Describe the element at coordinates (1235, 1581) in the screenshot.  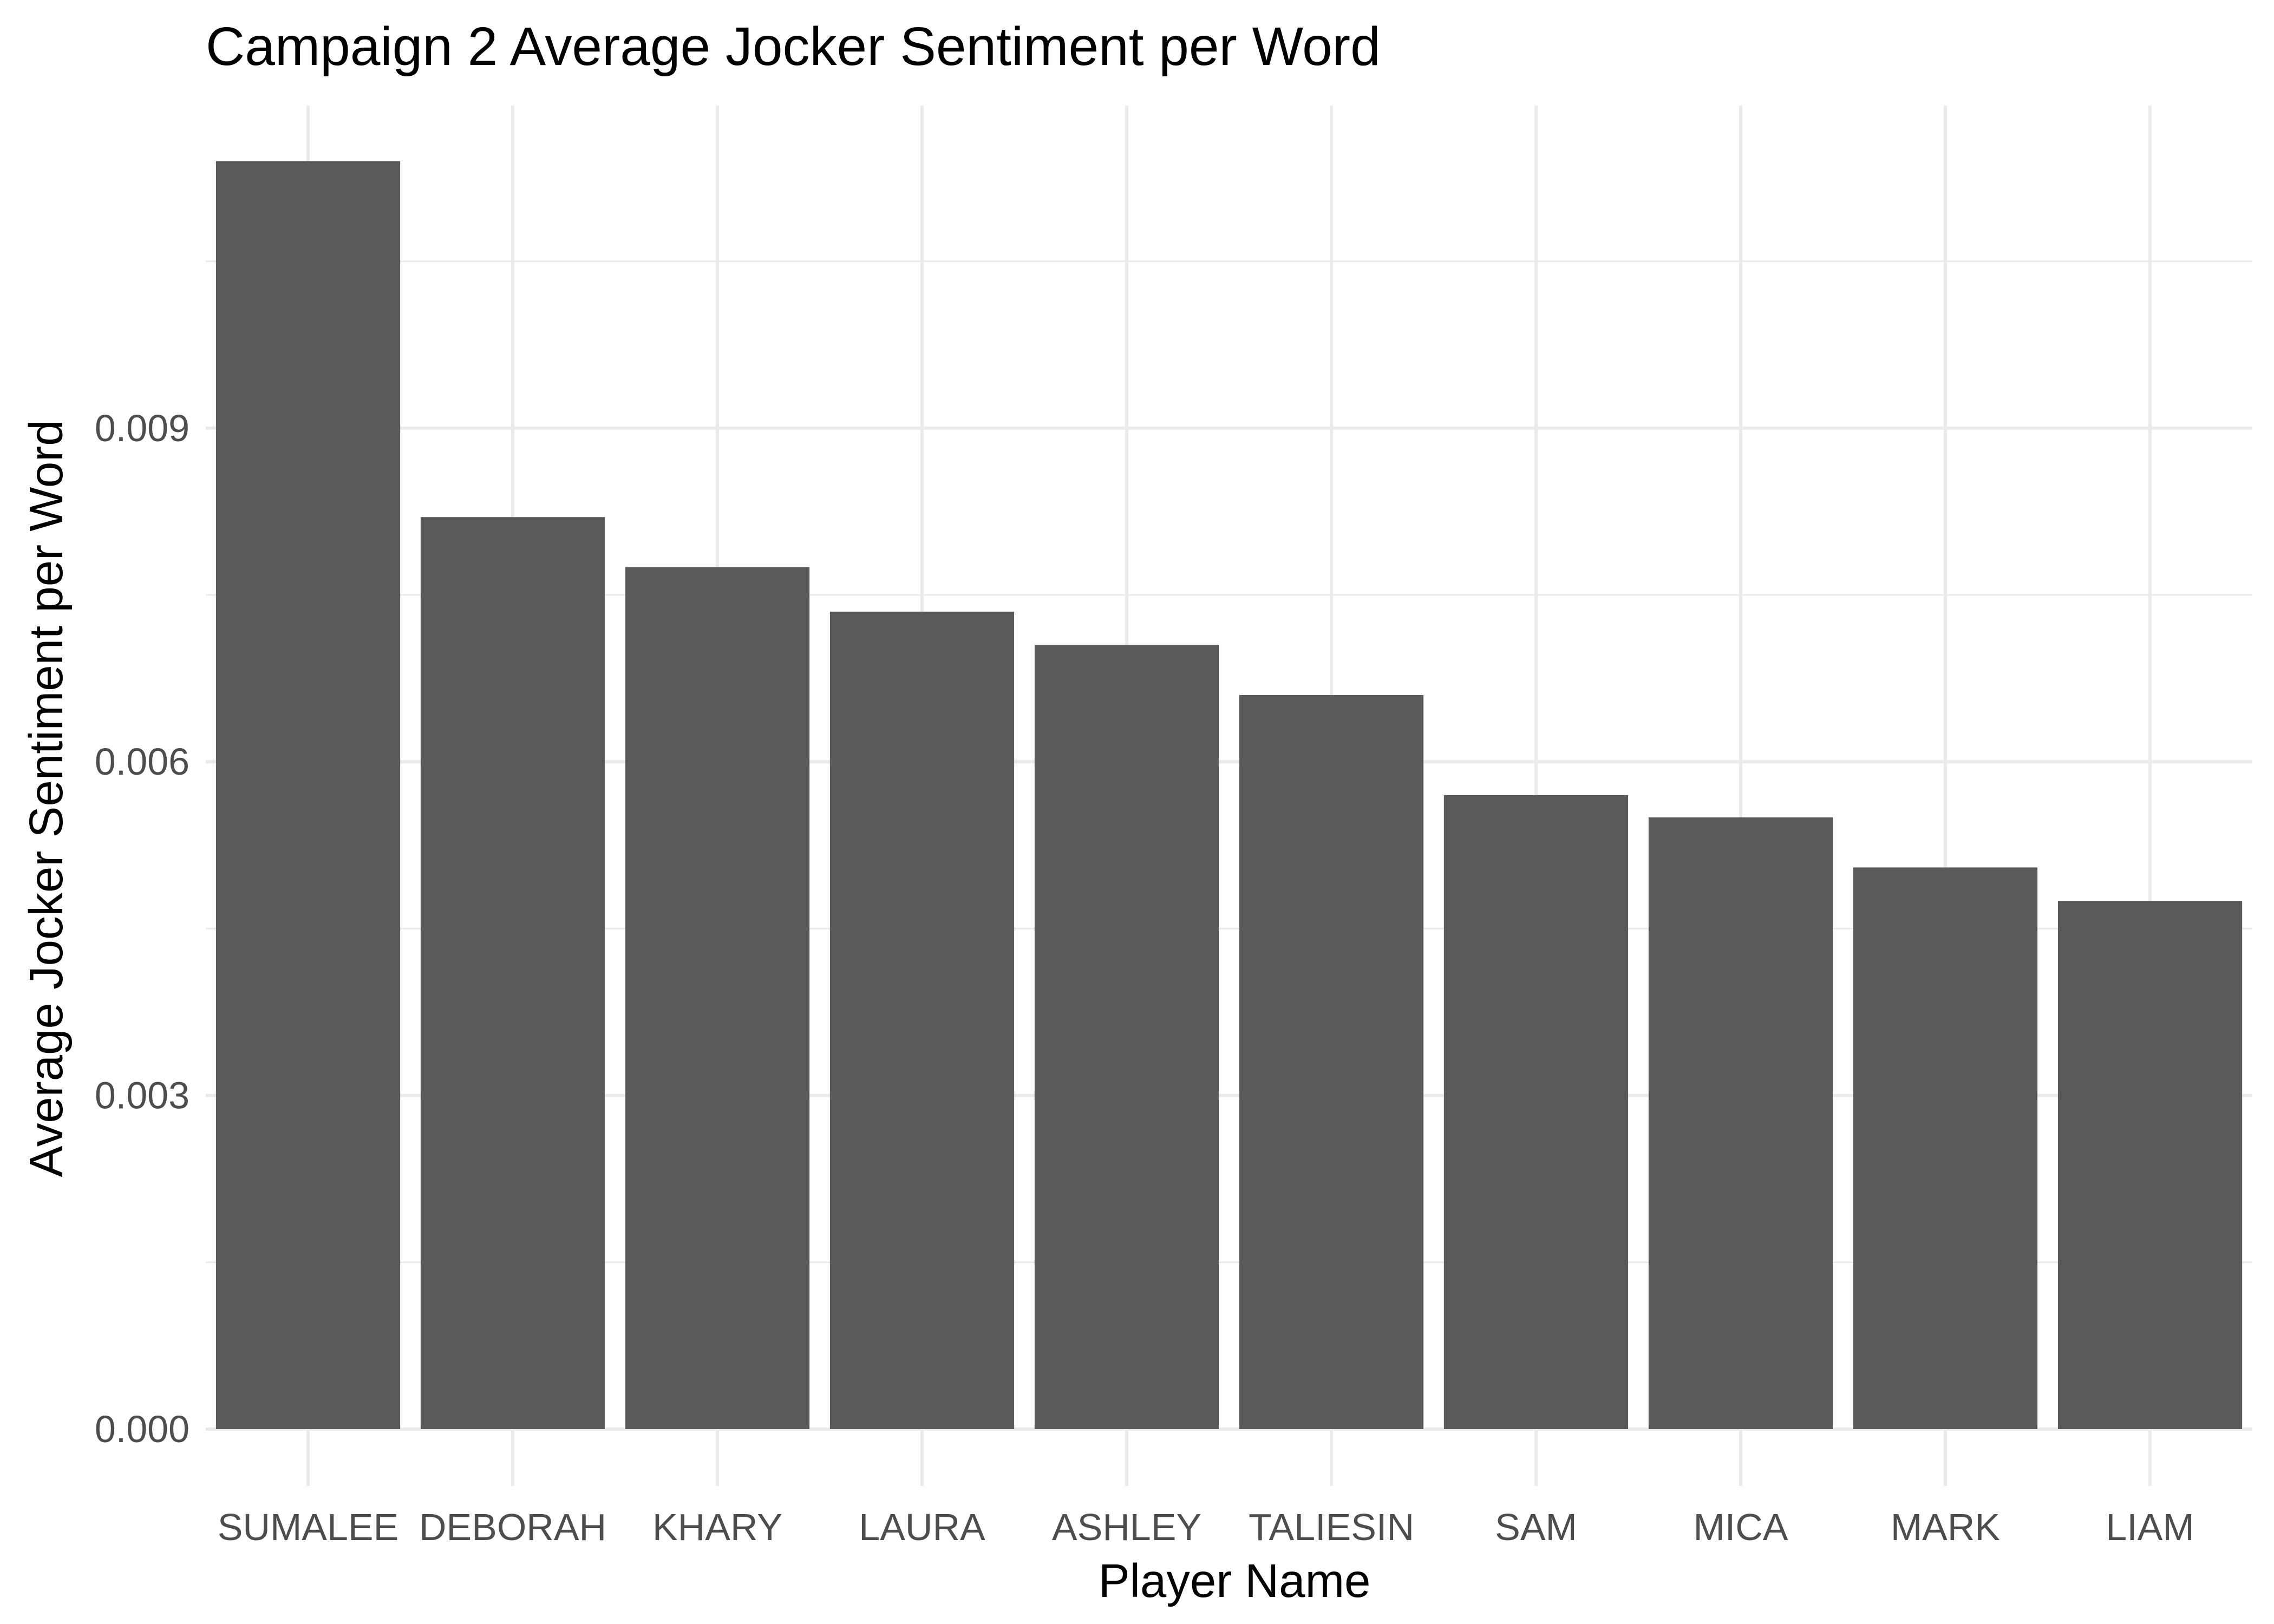
I see `x-axis-title: Player Name` at that location.